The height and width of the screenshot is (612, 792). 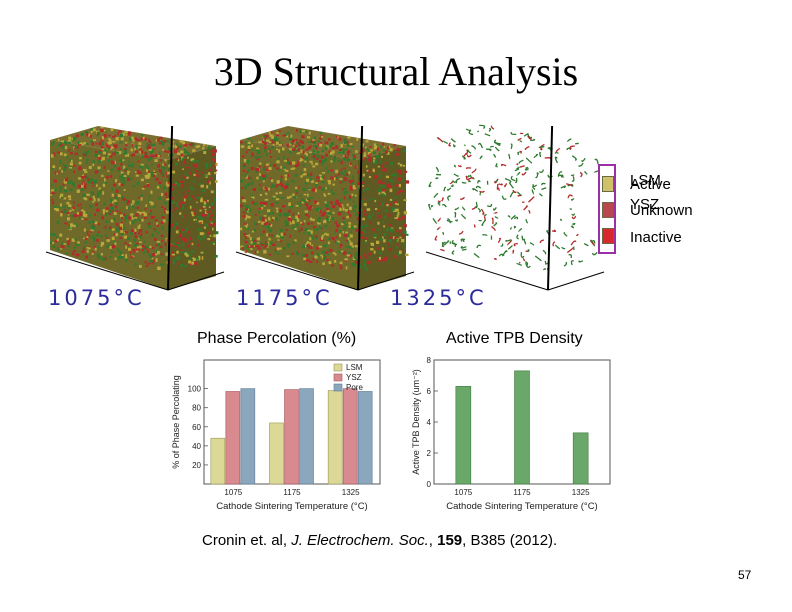 What do you see at coordinates (338, 387) in the screenshot?
I see `legend-swatch-pore` at bounding box center [338, 387].